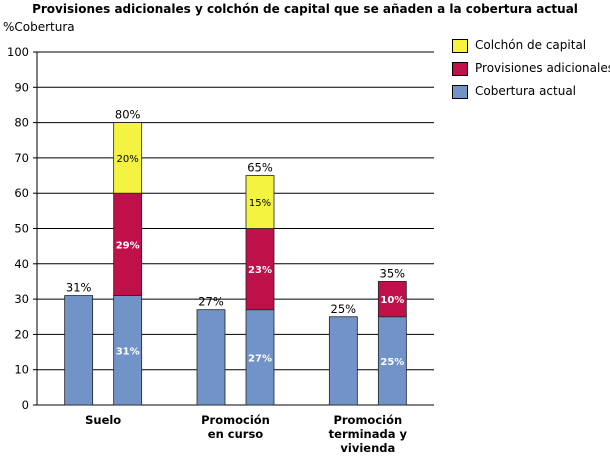 This screenshot has height=466, width=610. I want to click on y-tick-label-90: 90, so click(21, 87).